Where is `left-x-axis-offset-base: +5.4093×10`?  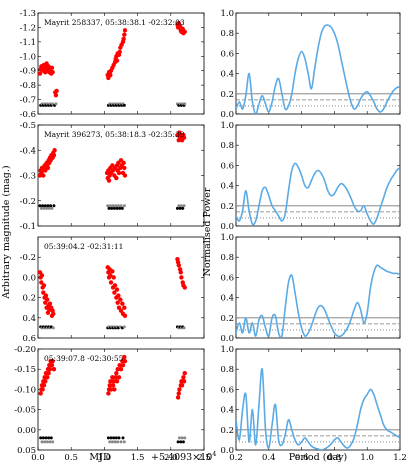 left-x-axis-offset-base: +5.4093×10 is located at coordinates (181, 457).